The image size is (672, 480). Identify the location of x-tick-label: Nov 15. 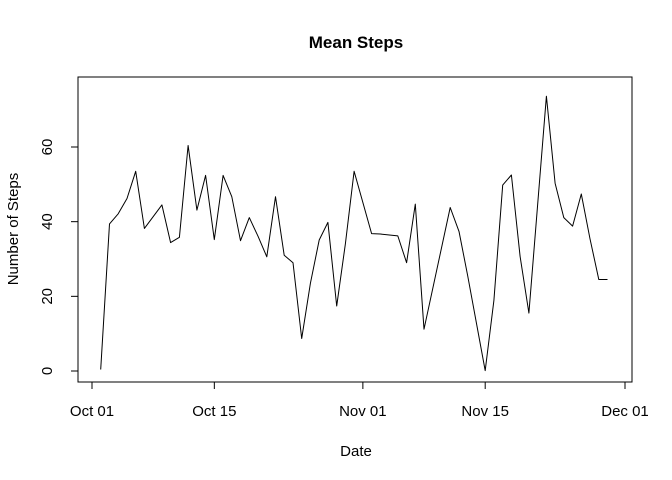
(485, 411).